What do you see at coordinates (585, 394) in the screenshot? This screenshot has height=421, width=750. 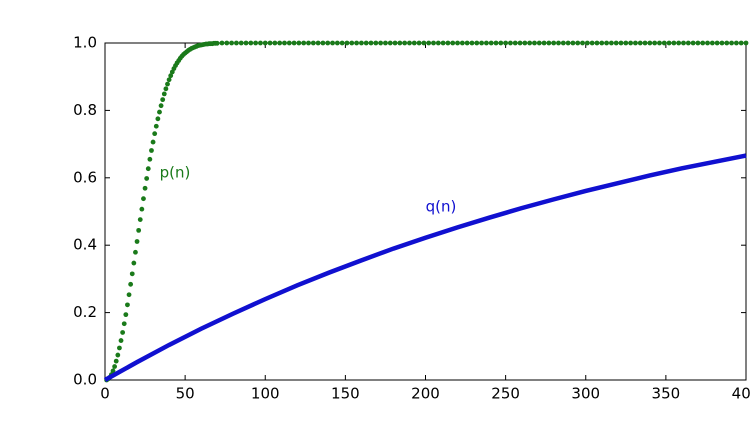 I see `x-tick-label: 300` at bounding box center [585, 394].